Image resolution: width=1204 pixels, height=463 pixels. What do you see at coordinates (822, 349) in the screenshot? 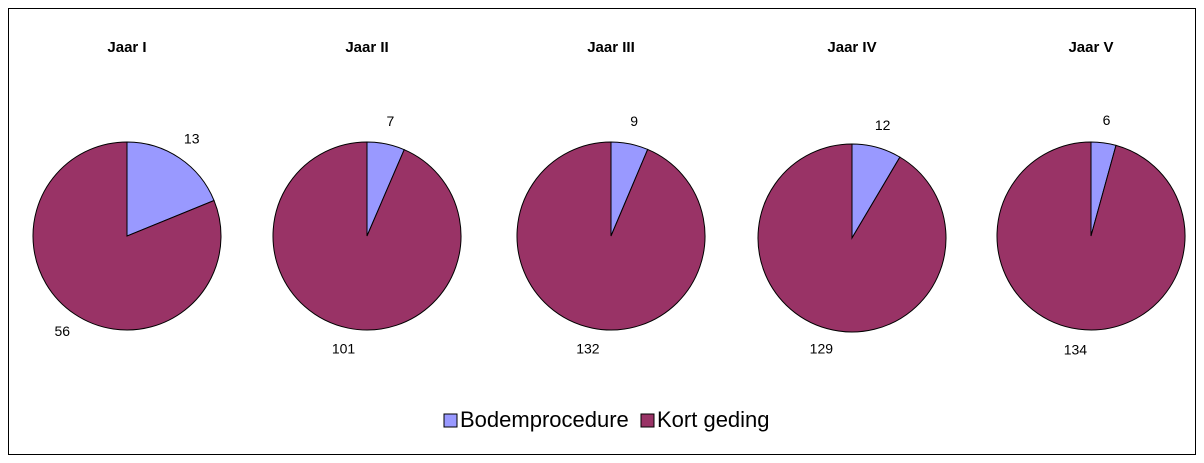
I see `data-label: 129` at bounding box center [822, 349].